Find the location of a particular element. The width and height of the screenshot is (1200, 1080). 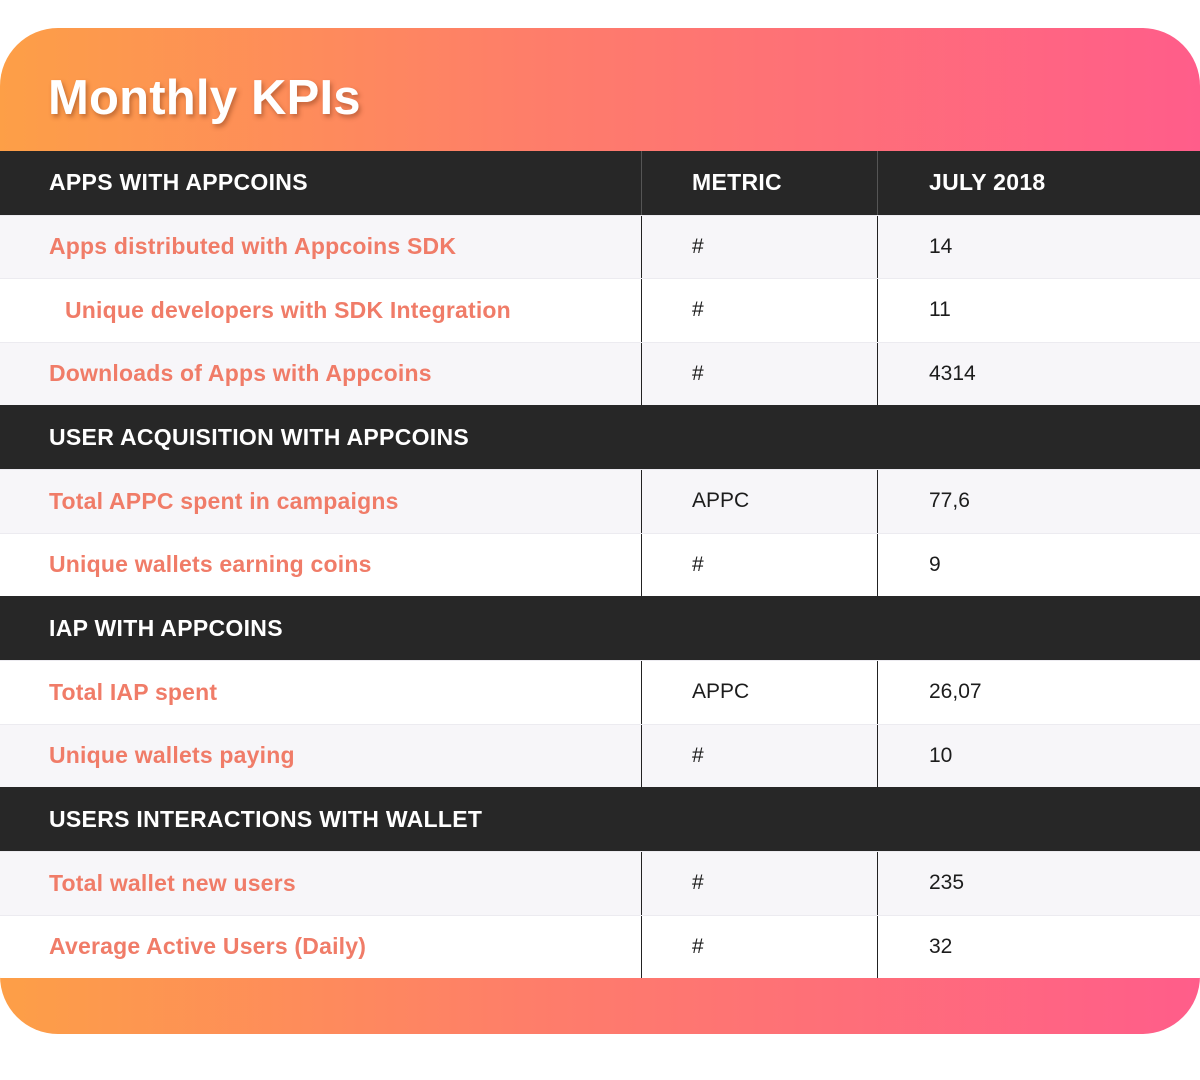

row-value: 32 is located at coordinates (941, 946).